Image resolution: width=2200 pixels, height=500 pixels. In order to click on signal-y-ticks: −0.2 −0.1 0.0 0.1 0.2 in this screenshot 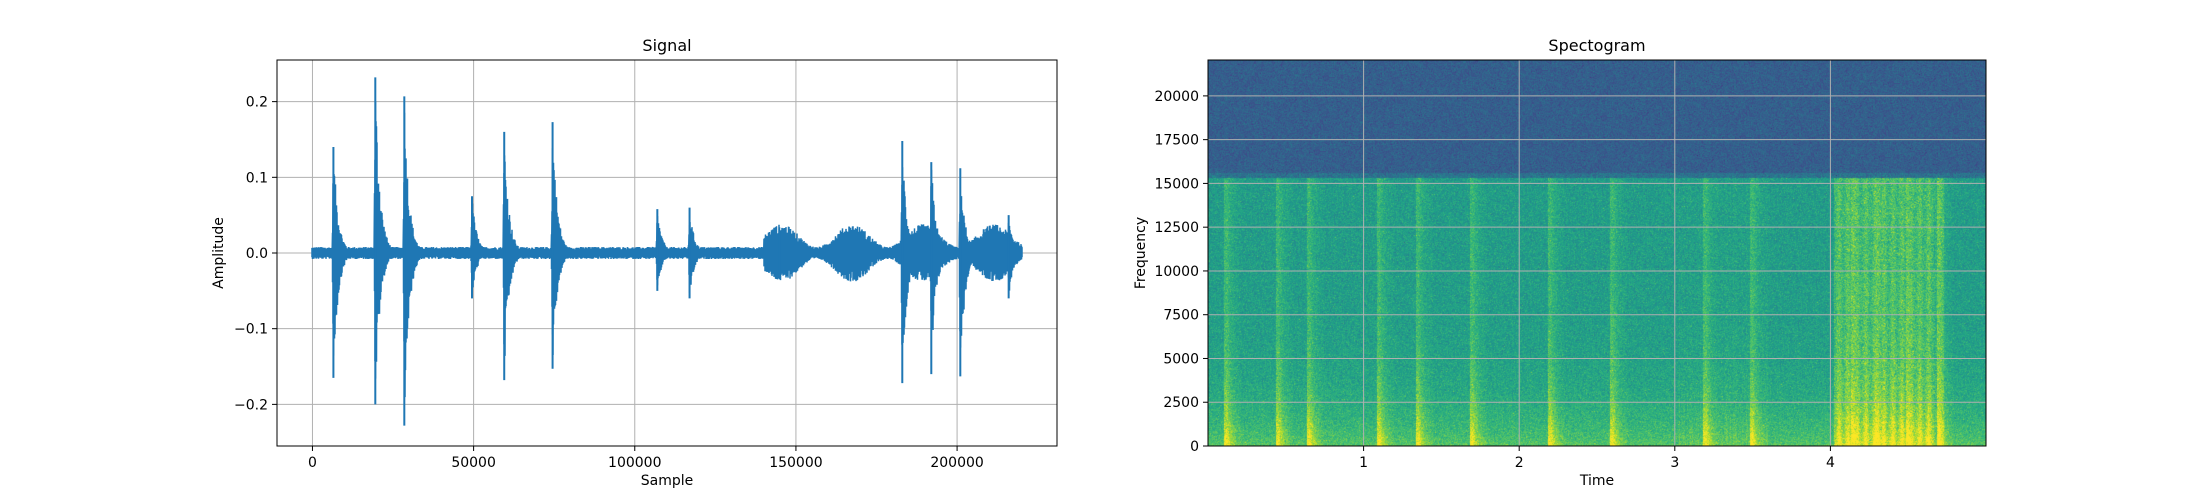, I will do `click(255, 254)`.